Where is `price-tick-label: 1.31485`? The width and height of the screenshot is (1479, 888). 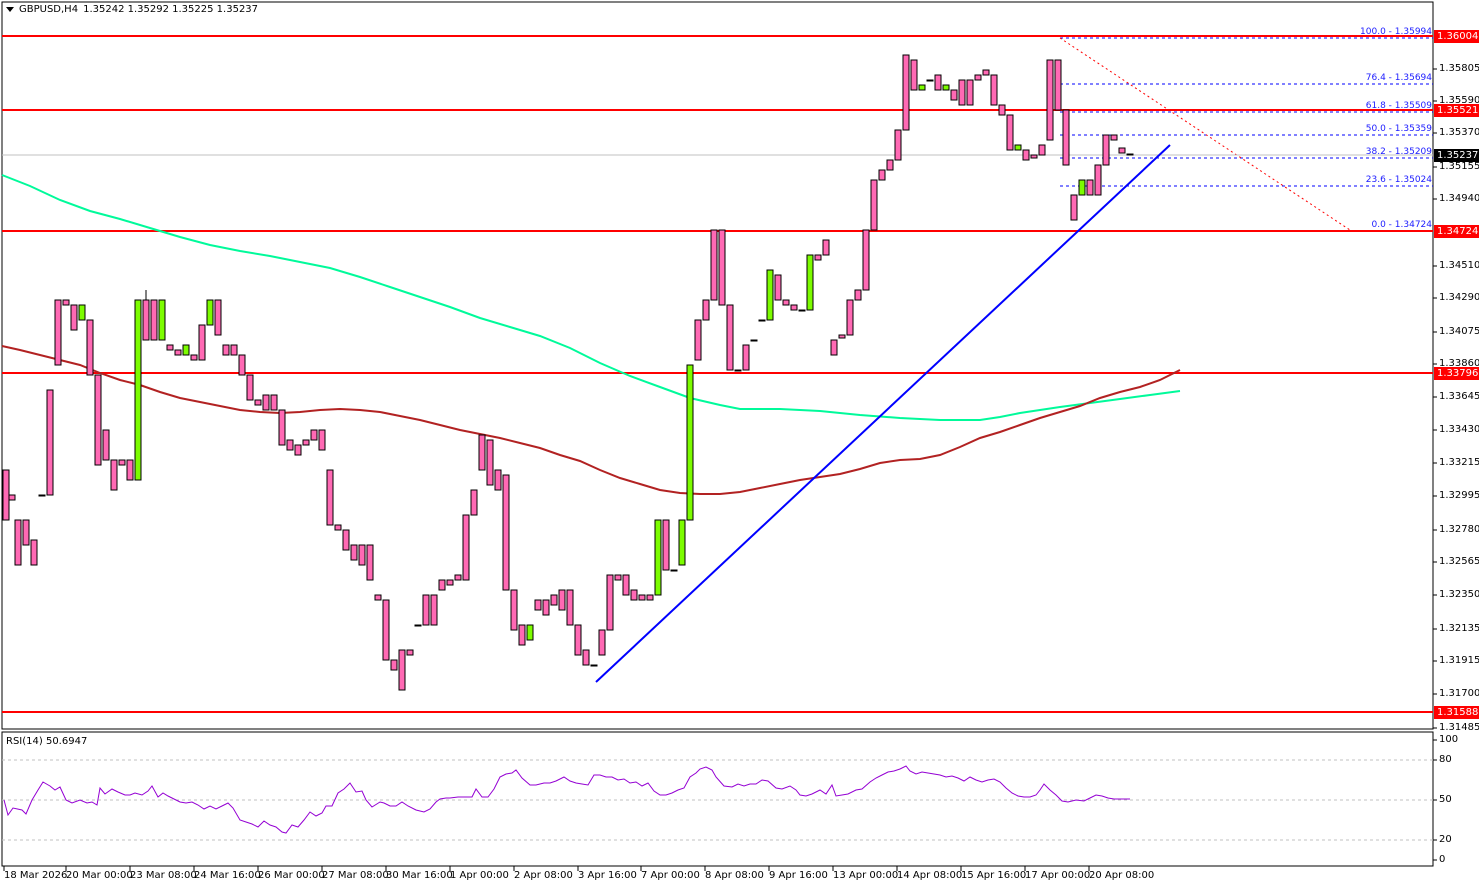 price-tick-label: 1.31485 is located at coordinates (1459, 727).